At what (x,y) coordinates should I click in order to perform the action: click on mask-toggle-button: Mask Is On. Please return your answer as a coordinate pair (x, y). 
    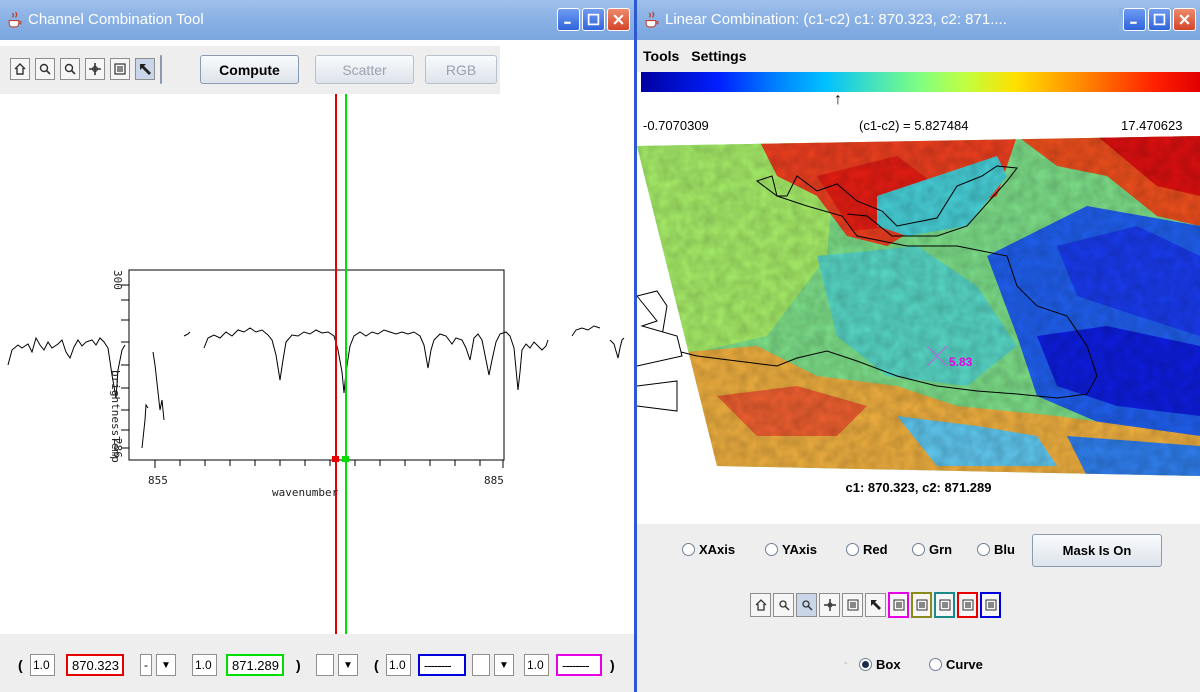
    Looking at the image, I should click on (1097, 550).